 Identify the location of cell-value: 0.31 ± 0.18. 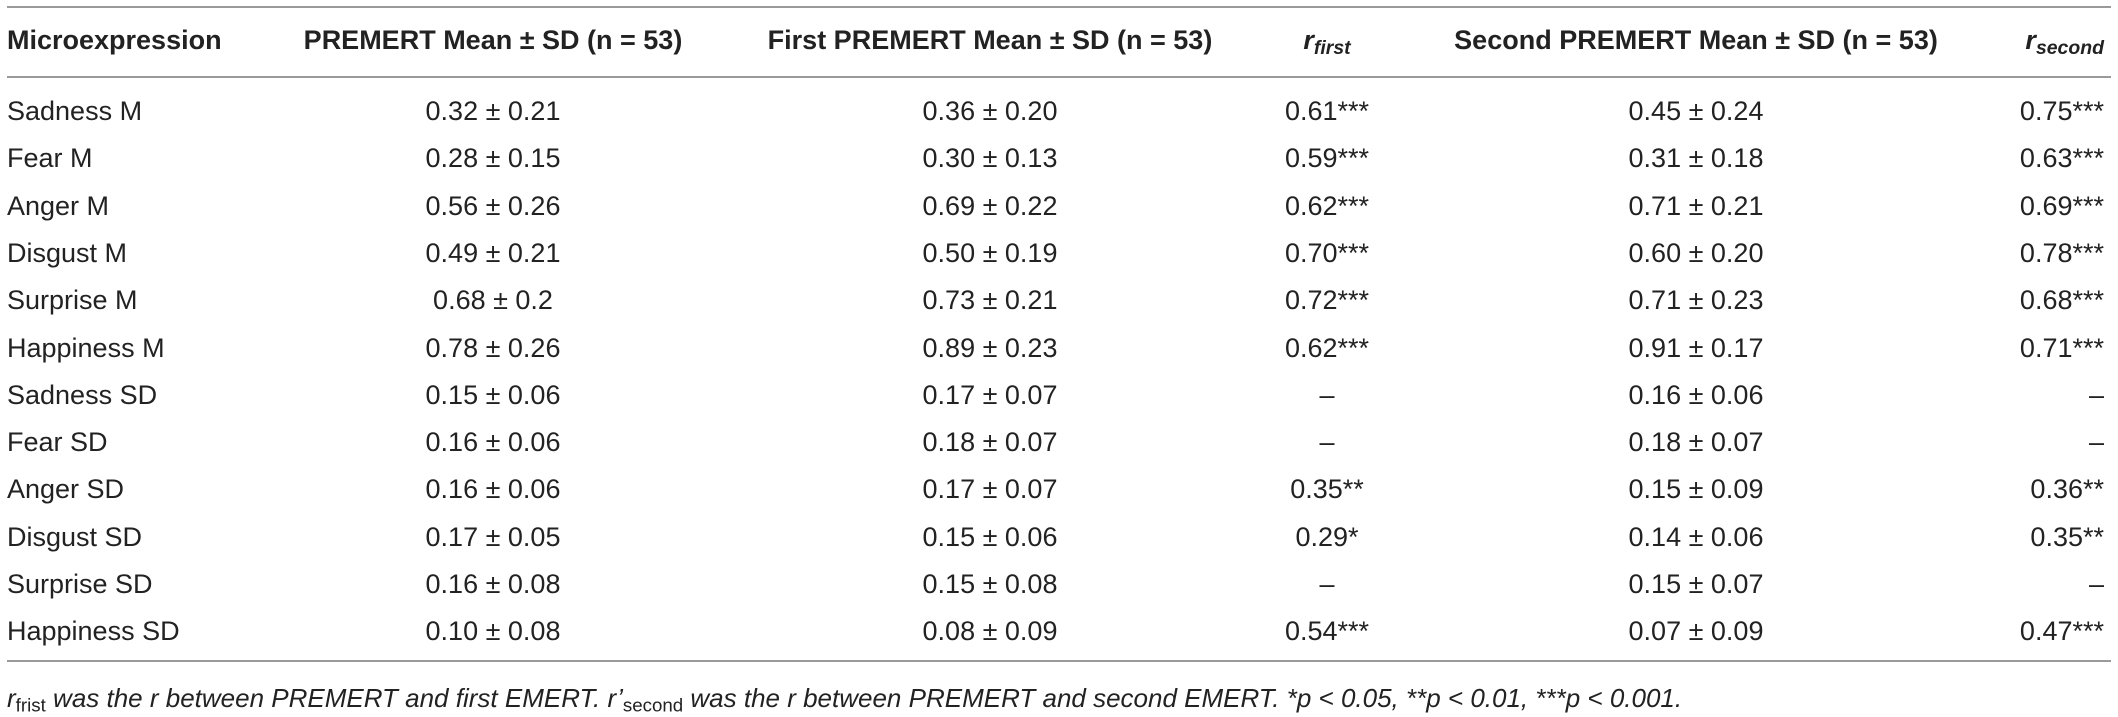
(1696, 158).